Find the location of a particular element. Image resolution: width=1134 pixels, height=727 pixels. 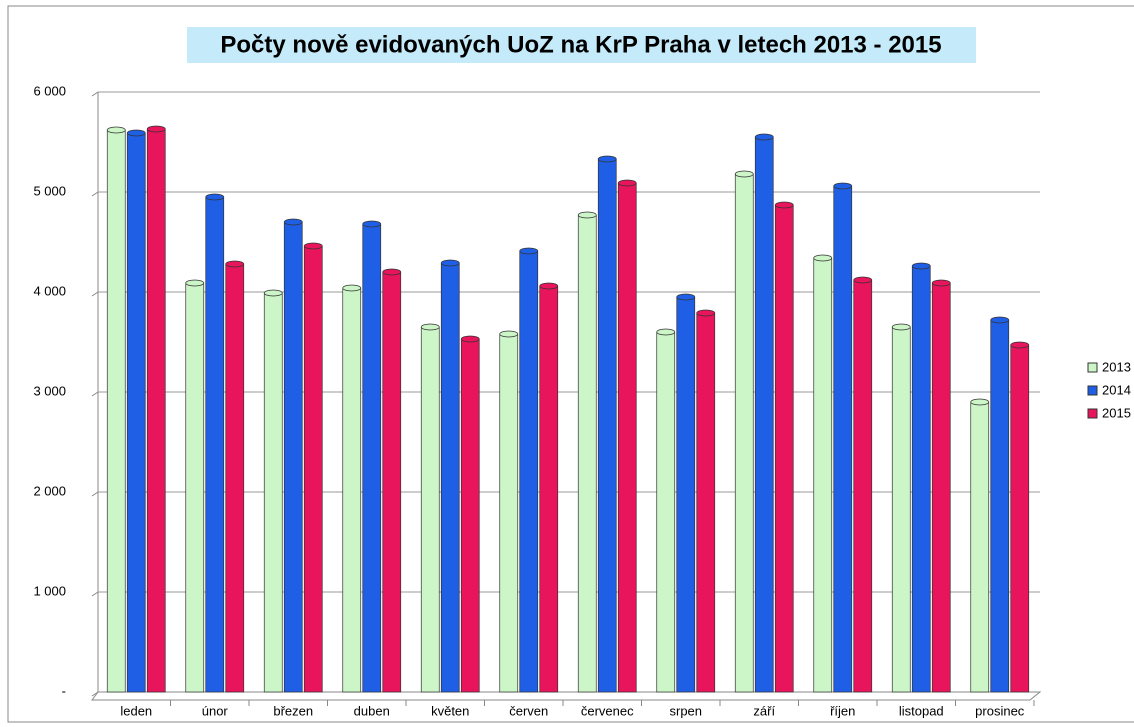

x-tick-label: srpen is located at coordinates (685, 710).